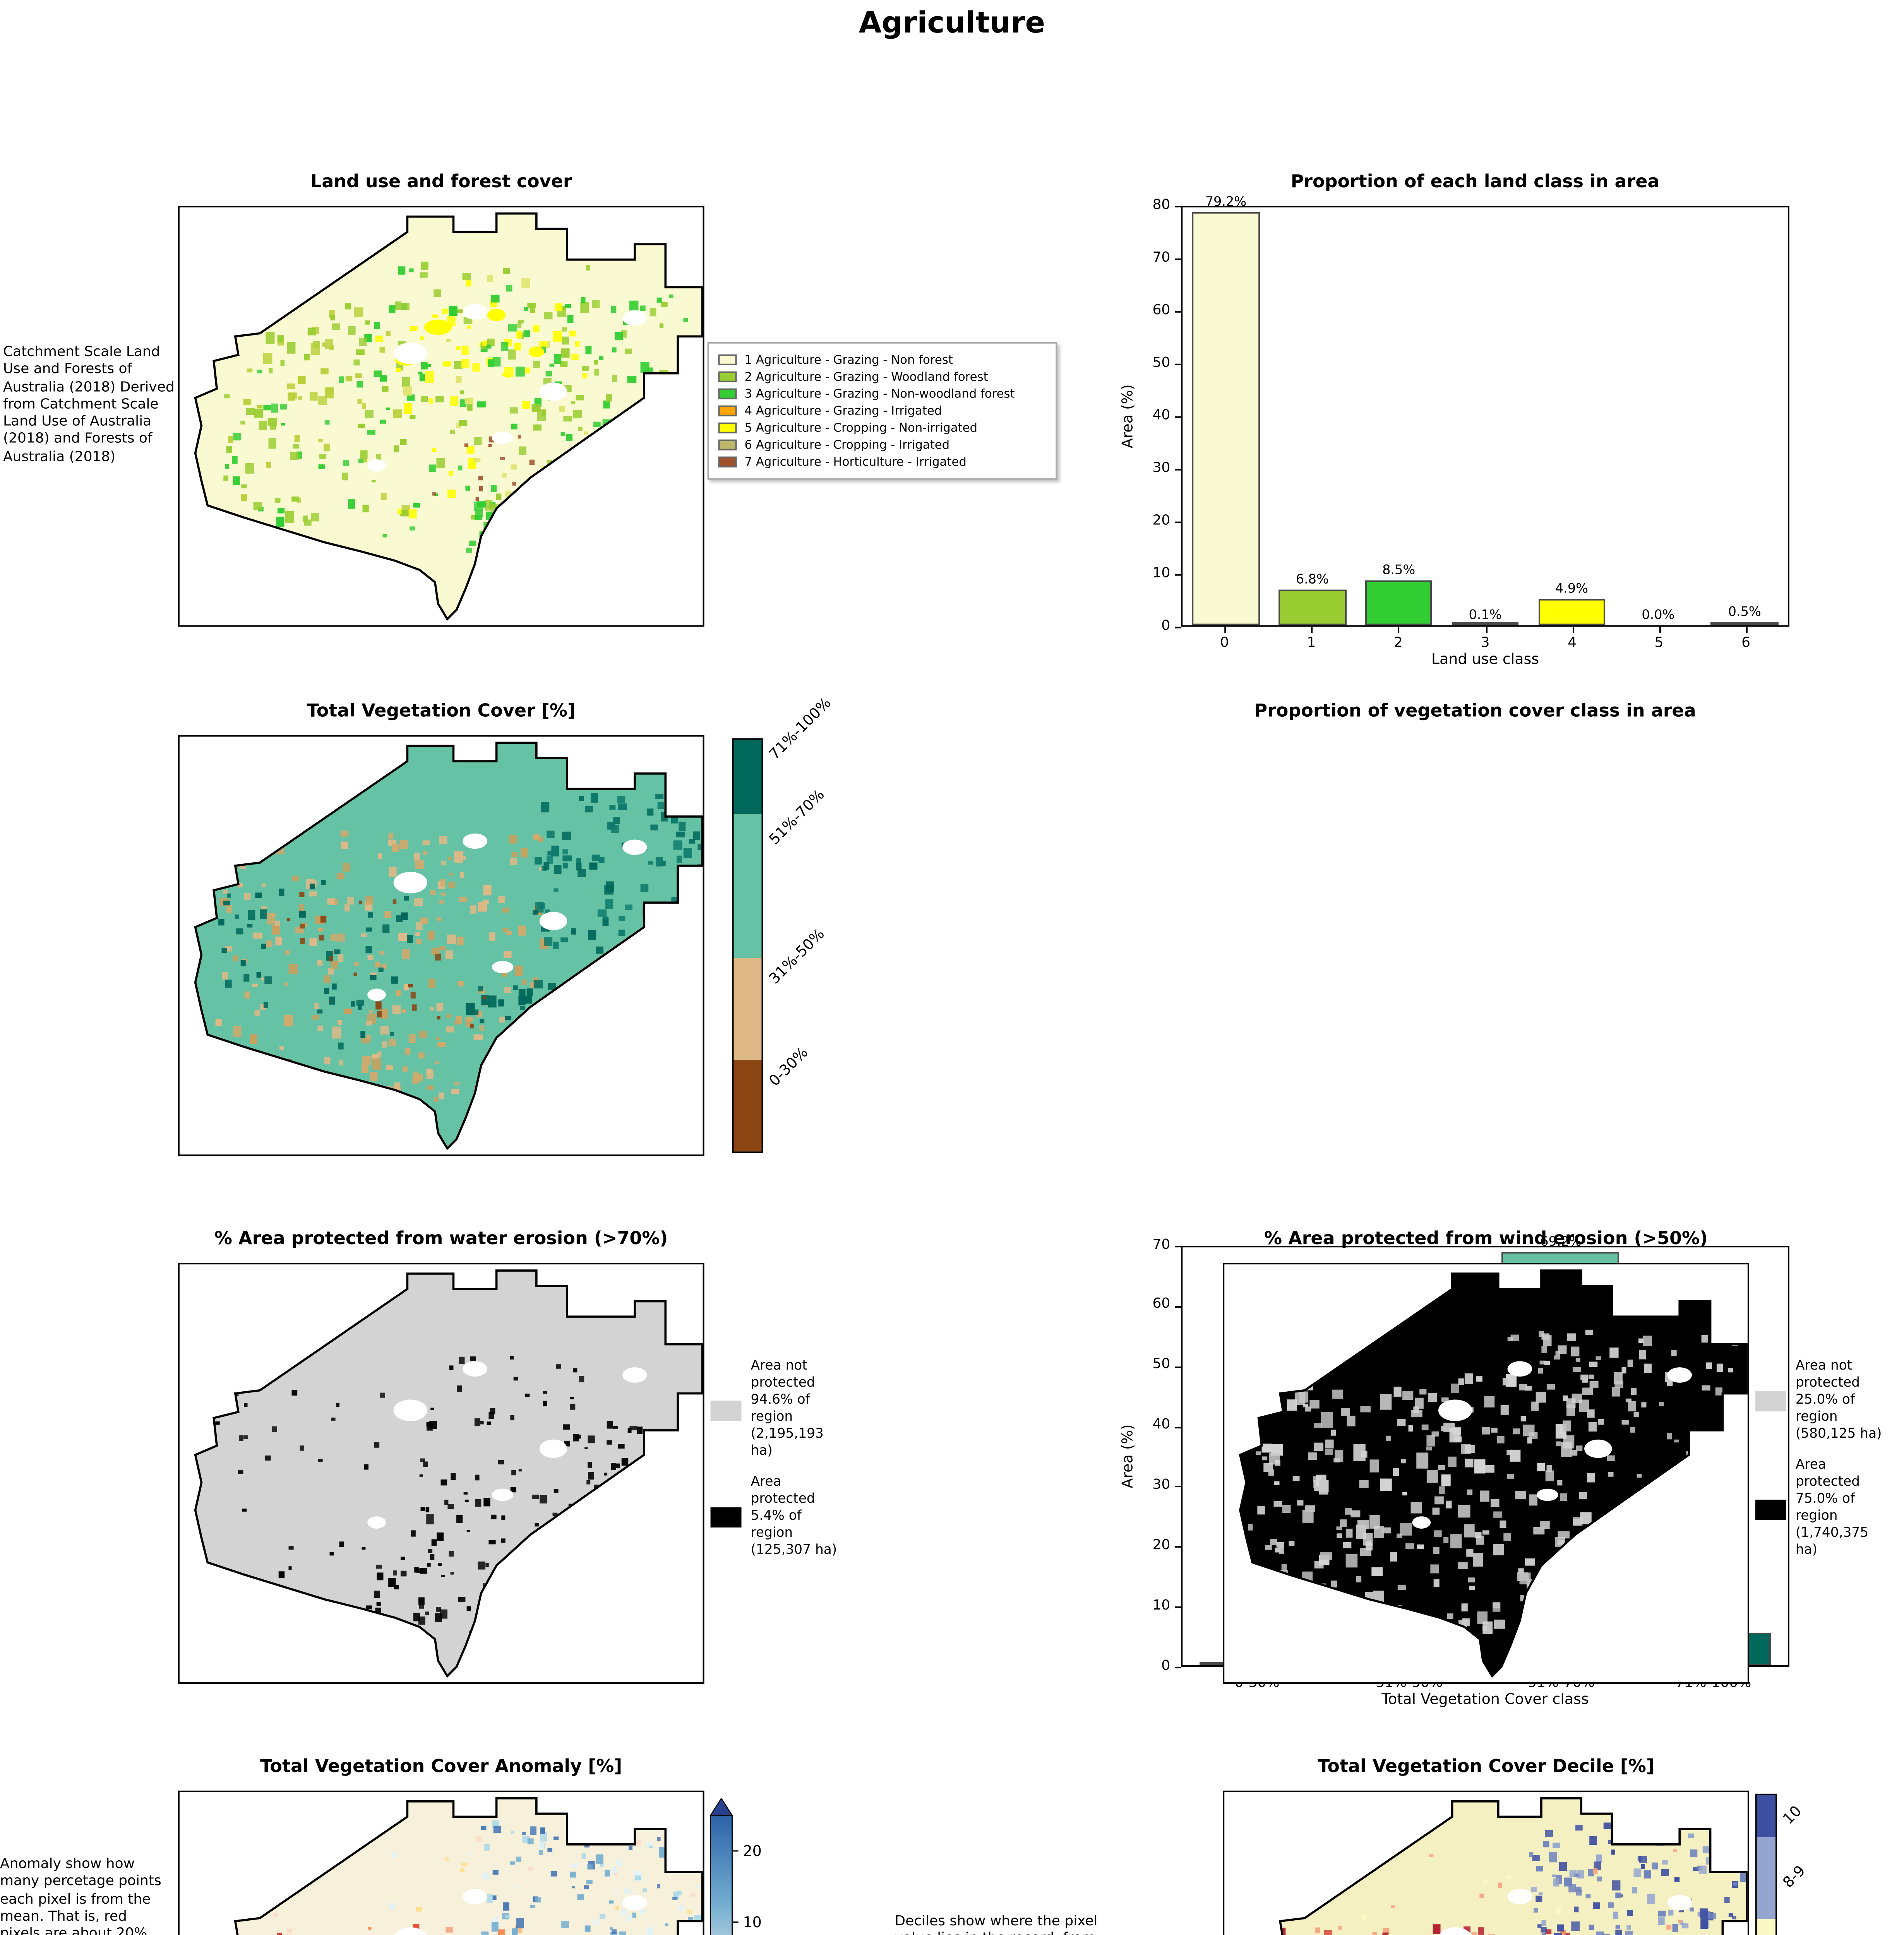 Image resolution: width=1904 pixels, height=1935 pixels. What do you see at coordinates (1561, 1241) in the screenshot?
I see `bar-value-label: 69.2%` at bounding box center [1561, 1241].